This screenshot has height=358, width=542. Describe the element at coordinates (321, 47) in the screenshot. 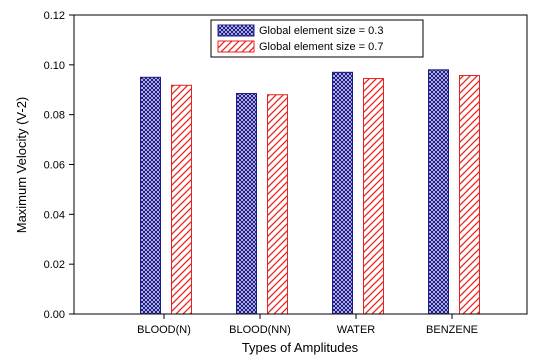

I see `legend-label-series-2: Global element size = 0.7` at that location.